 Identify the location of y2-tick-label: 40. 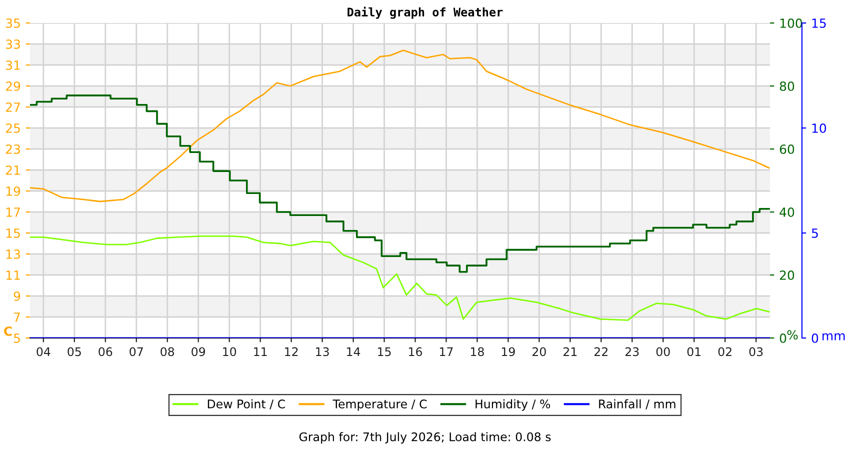
(787, 212).